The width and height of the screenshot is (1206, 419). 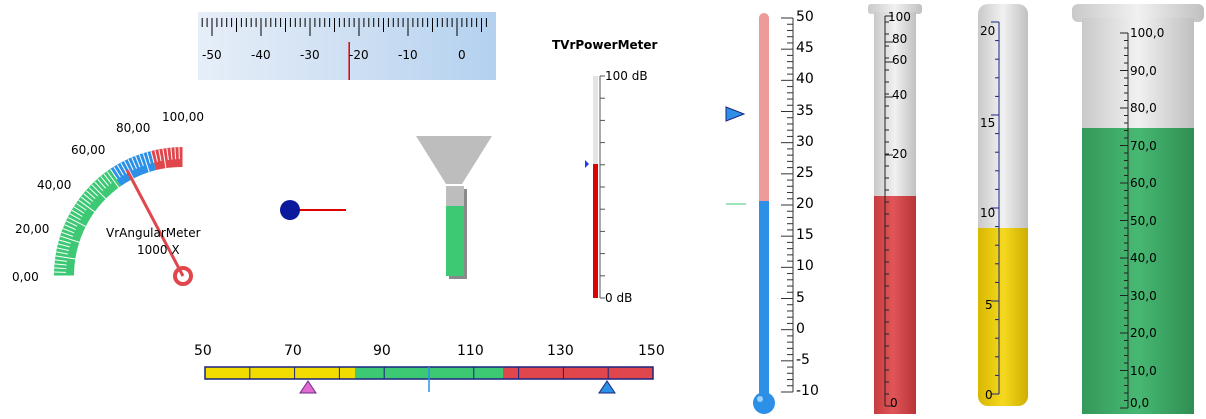 What do you see at coordinates (54, 185) in the screenshot?
I see `meter-scale-40: 40,00` at bounding box center [54, 185].